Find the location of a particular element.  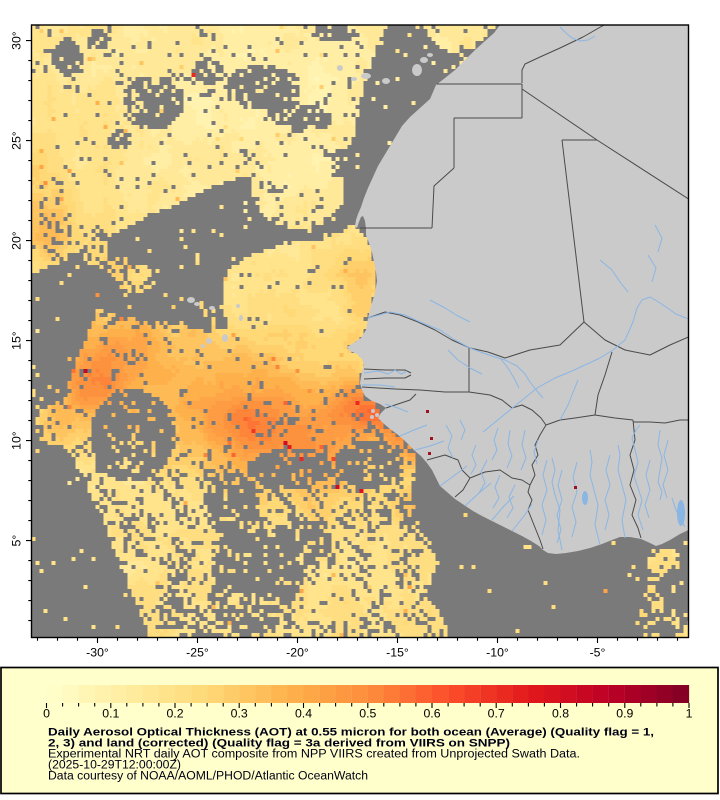

svg-text: 0.6 is located at coordinates (431, 714).